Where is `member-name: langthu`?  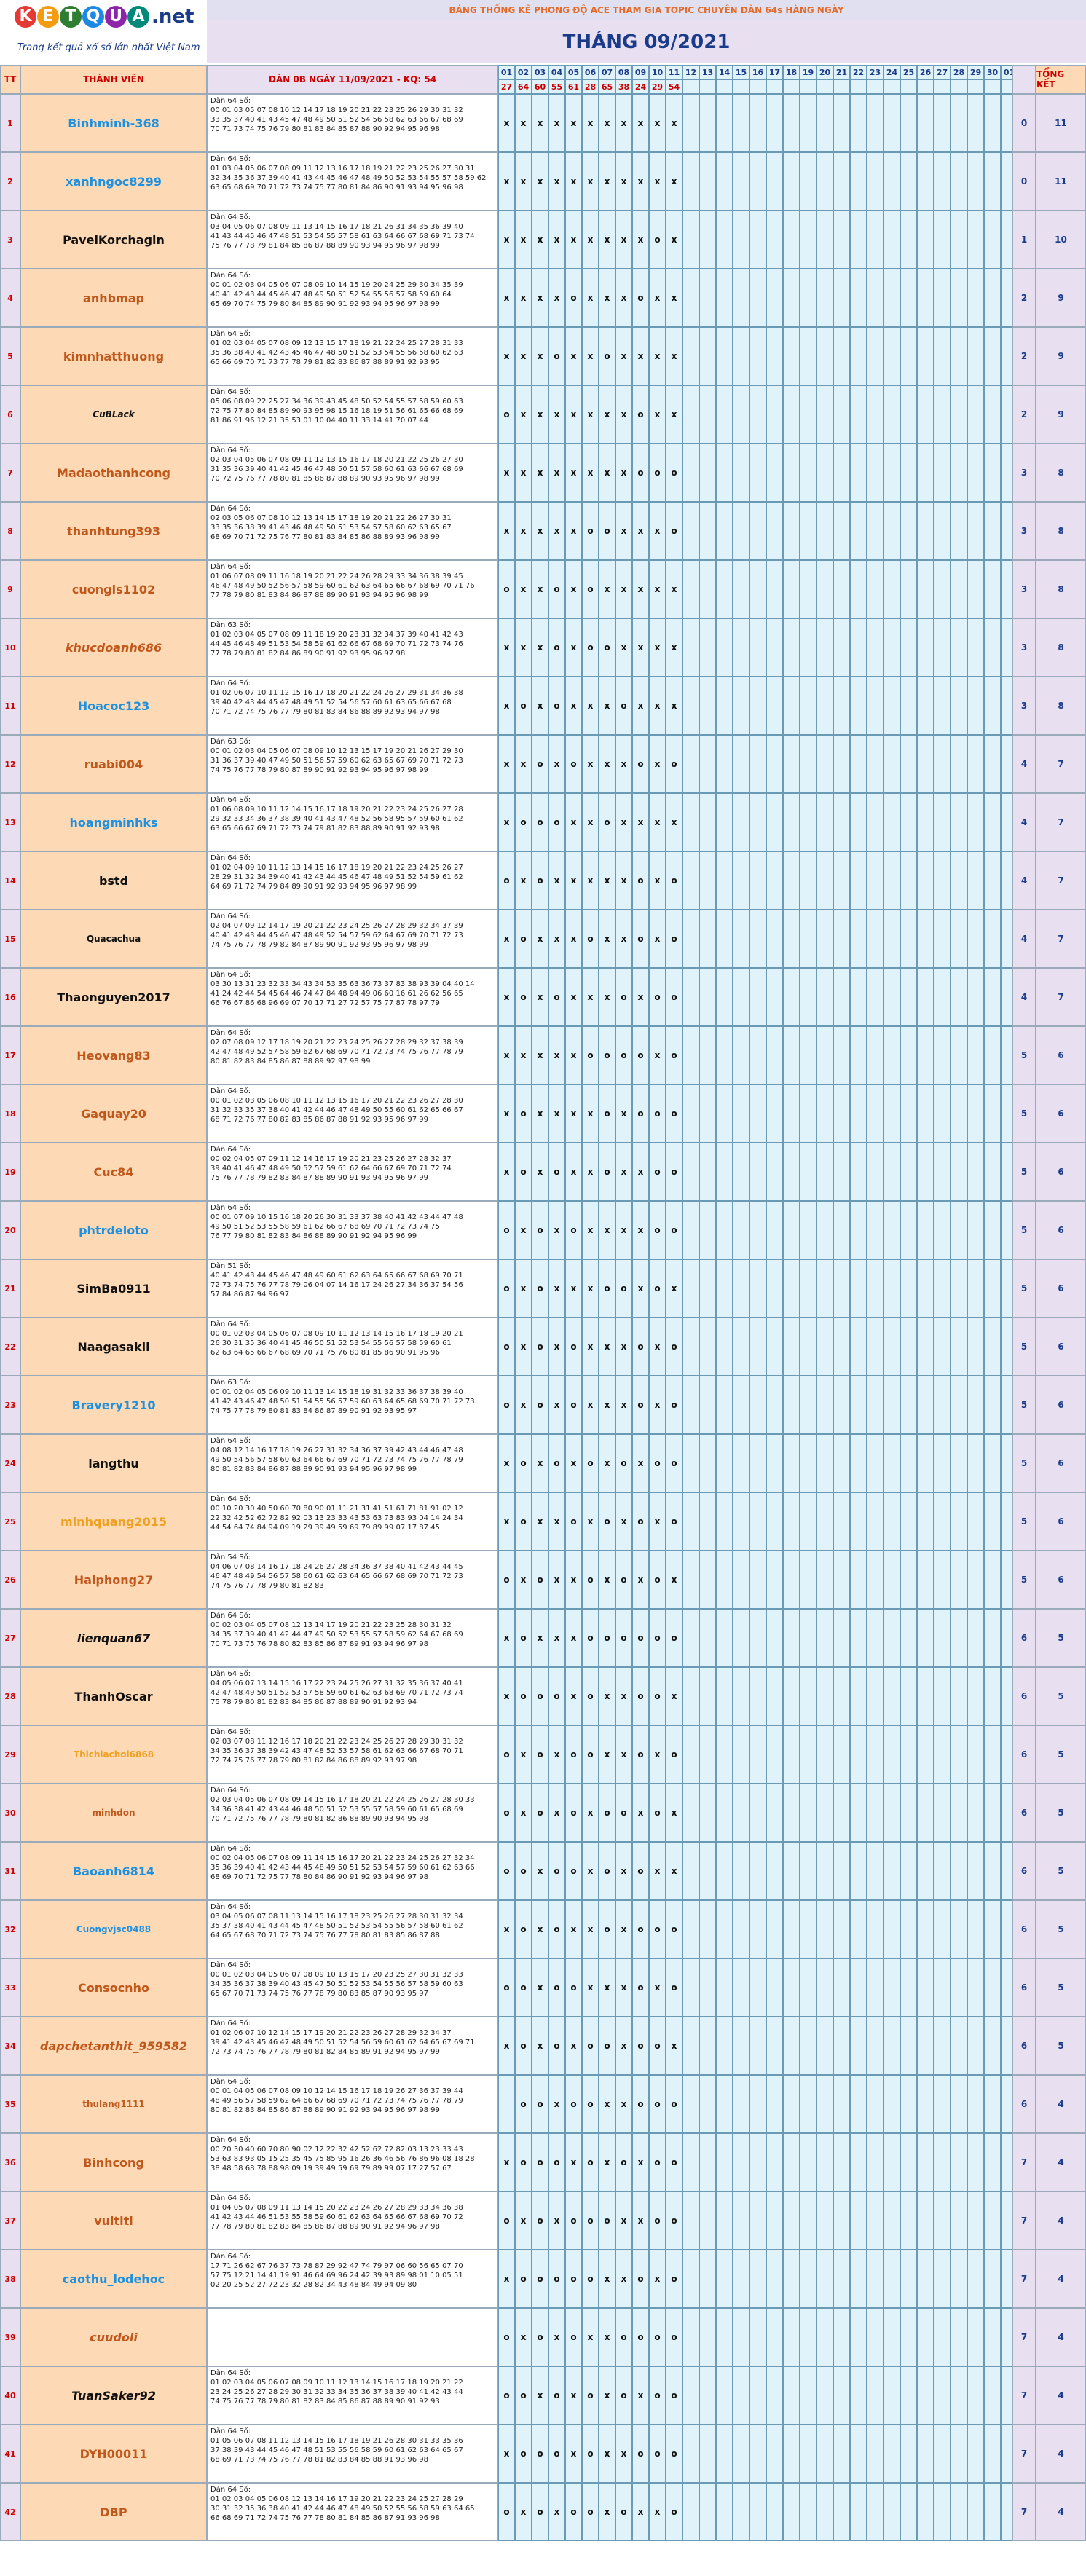 member-name: langthu is located at coordinates (113, 1463).